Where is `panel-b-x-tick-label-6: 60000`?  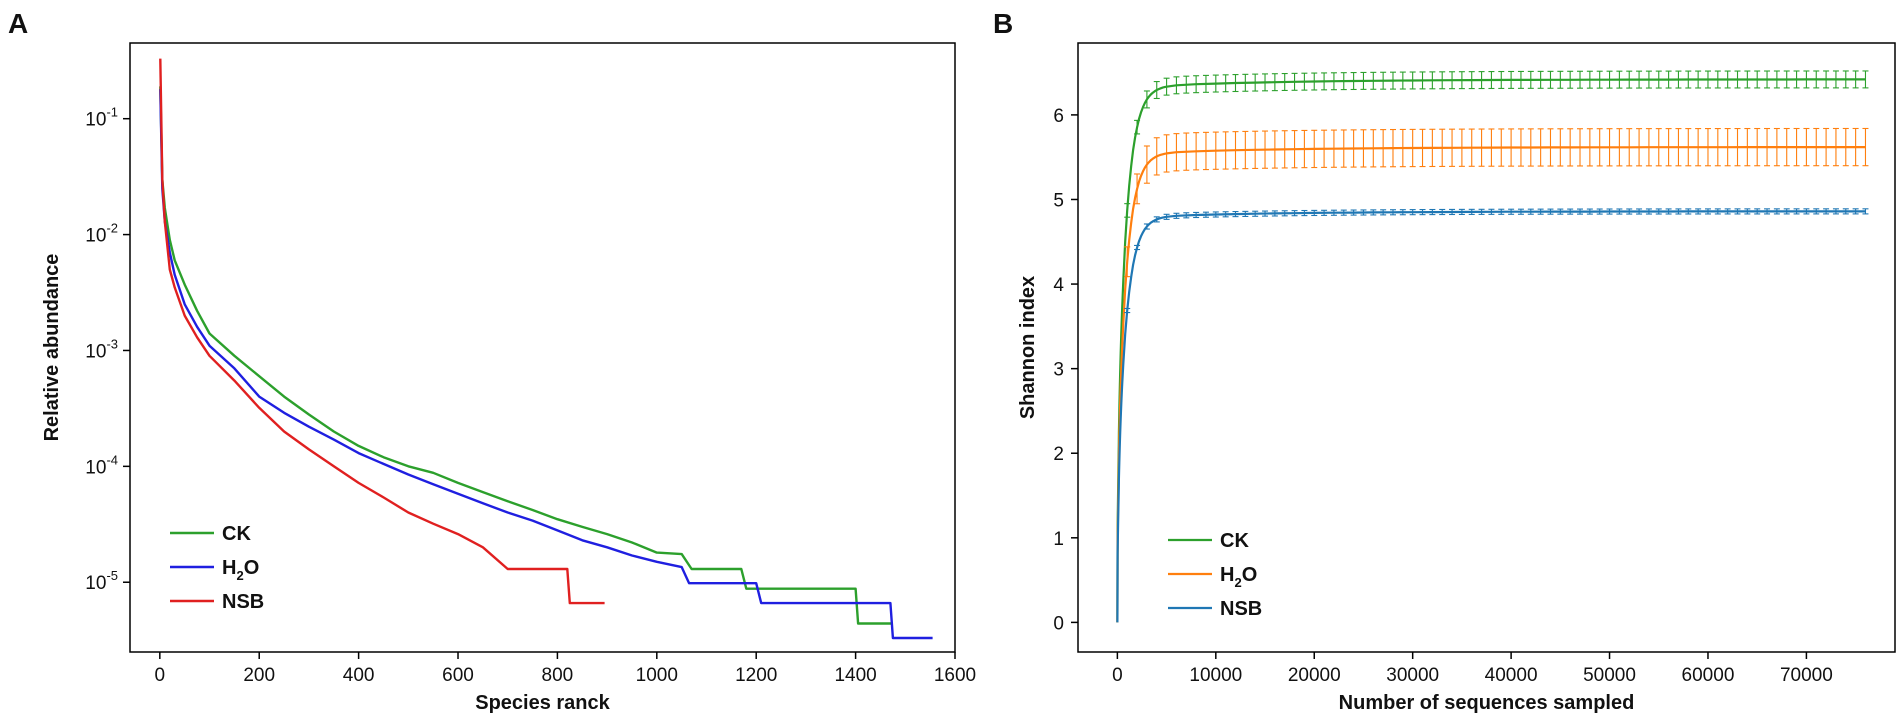 panel-b-x-tick-label-6: 60000 is located at coordinates (1708, 675).